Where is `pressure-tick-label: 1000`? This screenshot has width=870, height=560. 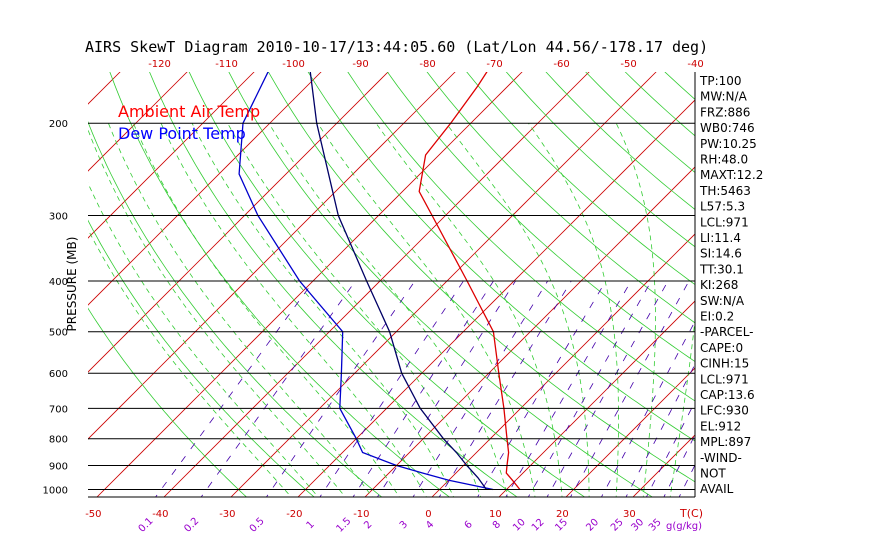
pressure-tick-label: 1000 is located at coordinates (55, 491).